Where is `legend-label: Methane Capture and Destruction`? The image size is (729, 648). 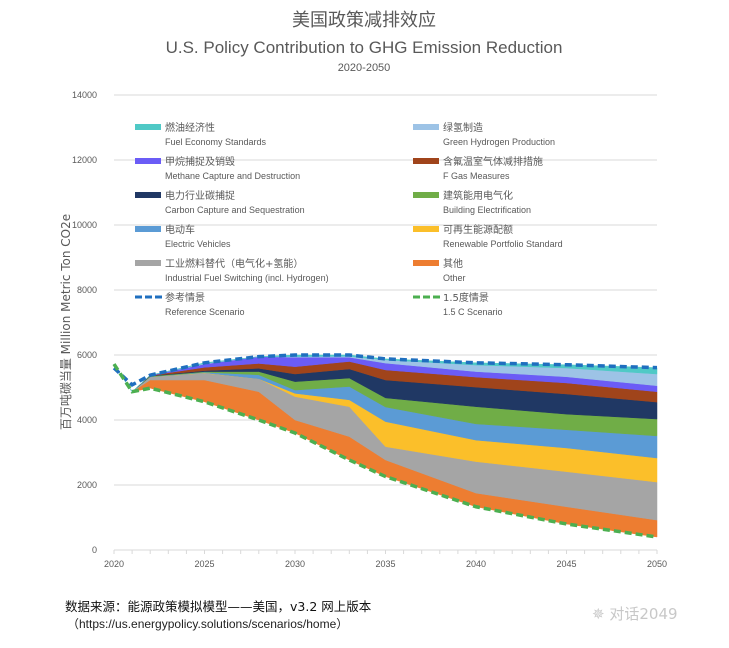 legend-label: Methane Capture and Destruction is located at coordinates (232, 176).